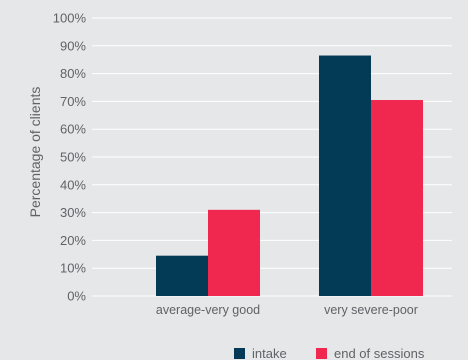  I want to click on y-tick-label: 60%, so click(73, 129).